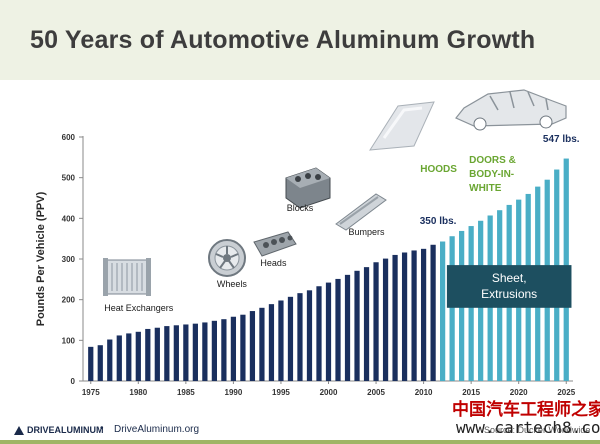 This screenshot has height=444, width=600. Describe the element at coordinates (234, 392) in the screenshot. I see `x-tick-label: 1990` at that location.